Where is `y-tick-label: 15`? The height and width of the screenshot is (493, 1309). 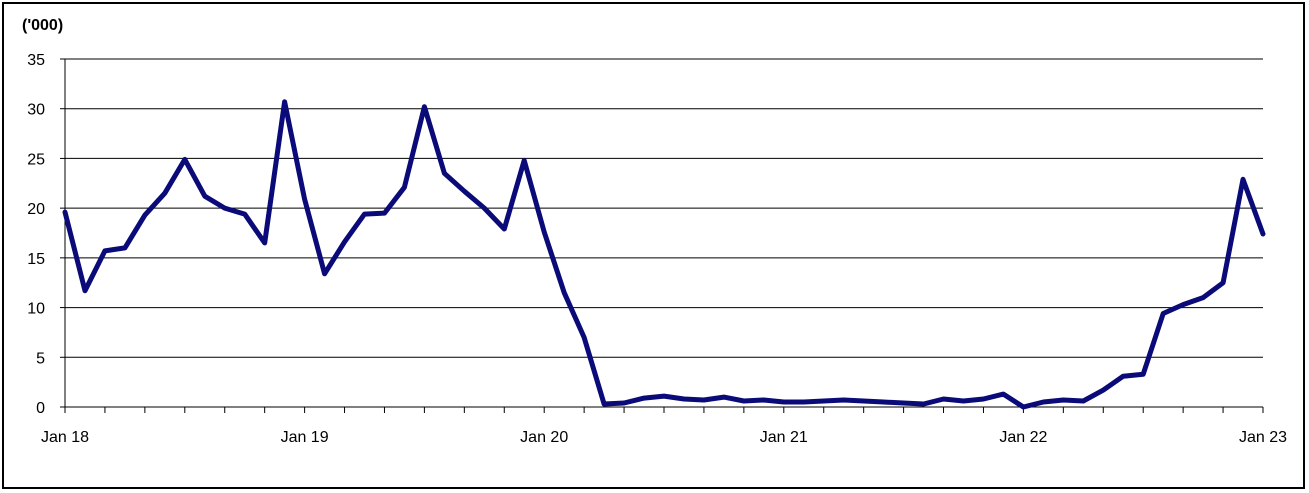
y-tick-label: 15 is located at coordinates (36, 259).